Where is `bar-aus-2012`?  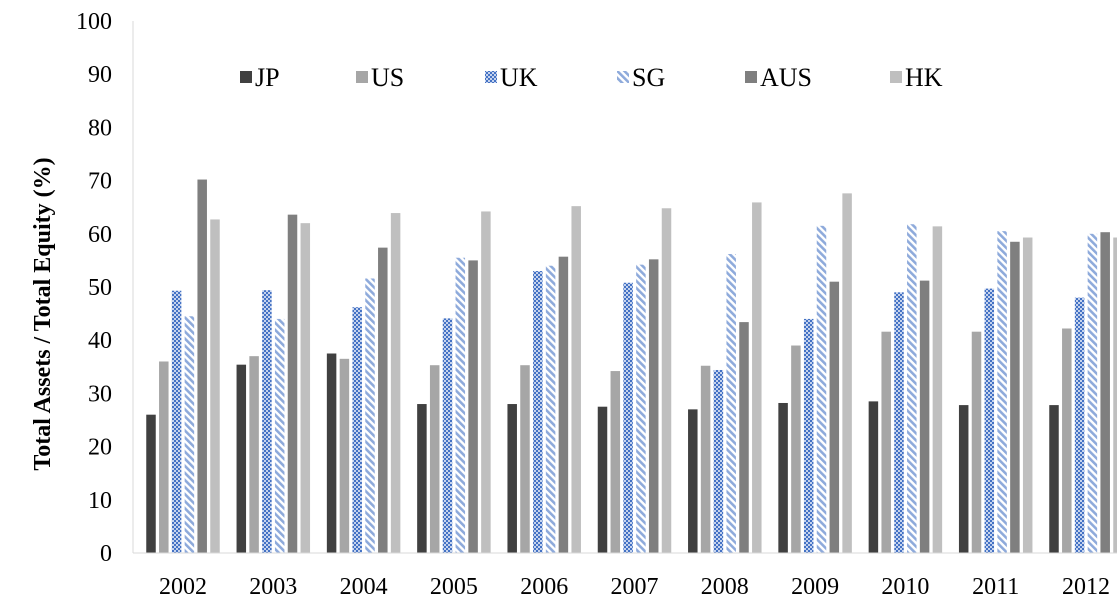
bar-aus-2012 is located at coordinates (1105, 392).